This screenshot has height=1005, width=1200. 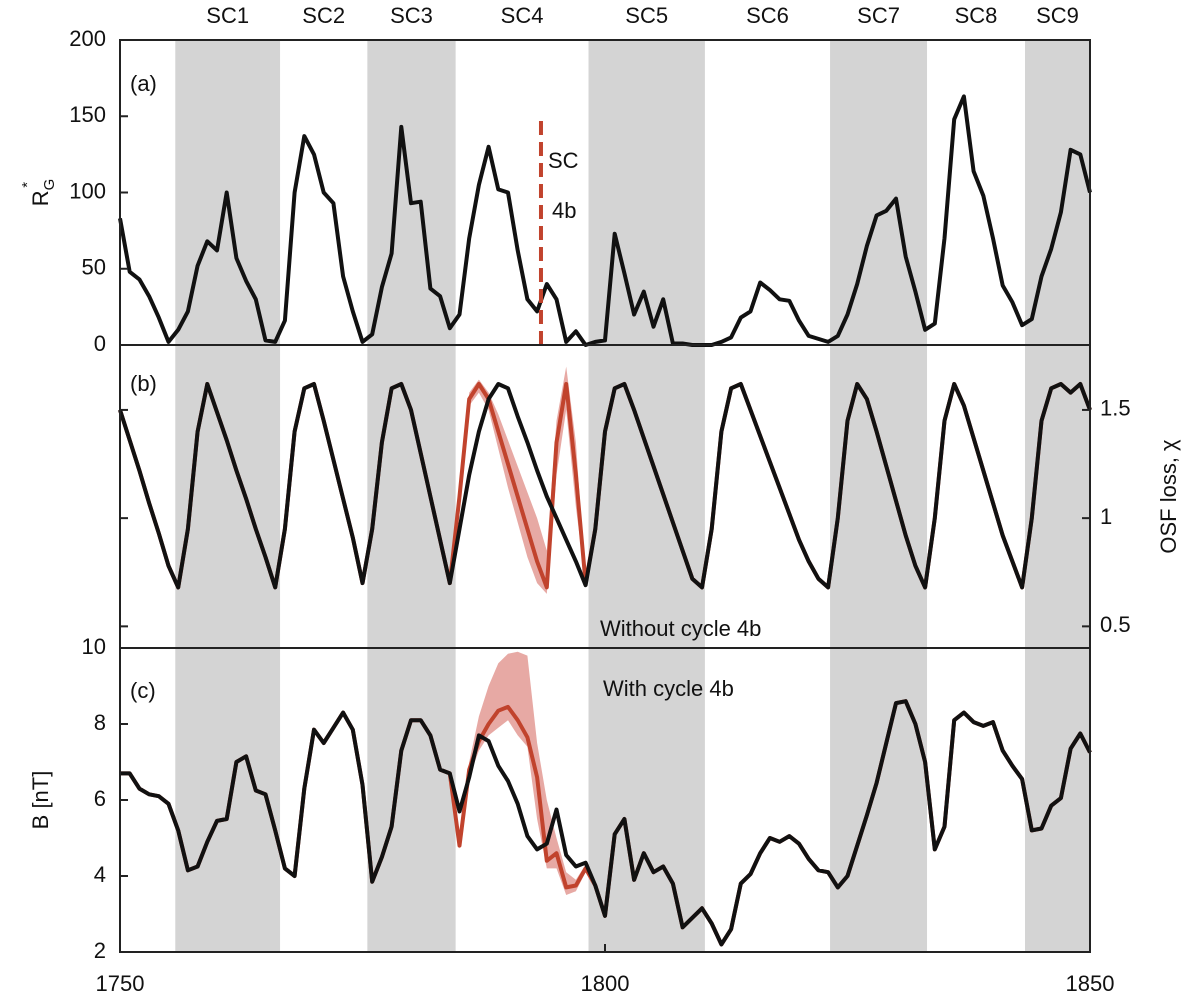 What do you see at coordinates (27, 185) in the screenshot?
I see `y-label-sup: *` at bounding box center [27, 185].